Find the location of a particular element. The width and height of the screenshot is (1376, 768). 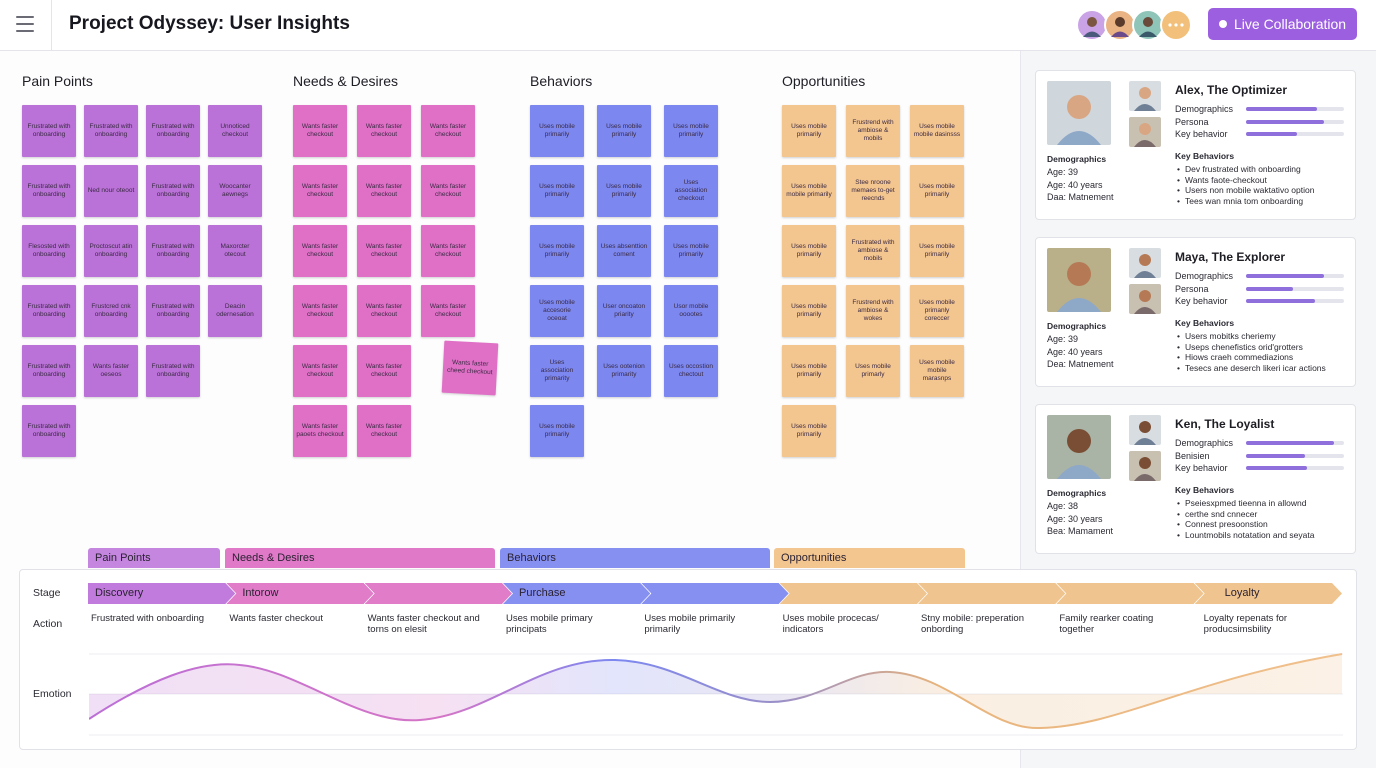

stage-chevron: Intorow is located at coordinates (299, 593).